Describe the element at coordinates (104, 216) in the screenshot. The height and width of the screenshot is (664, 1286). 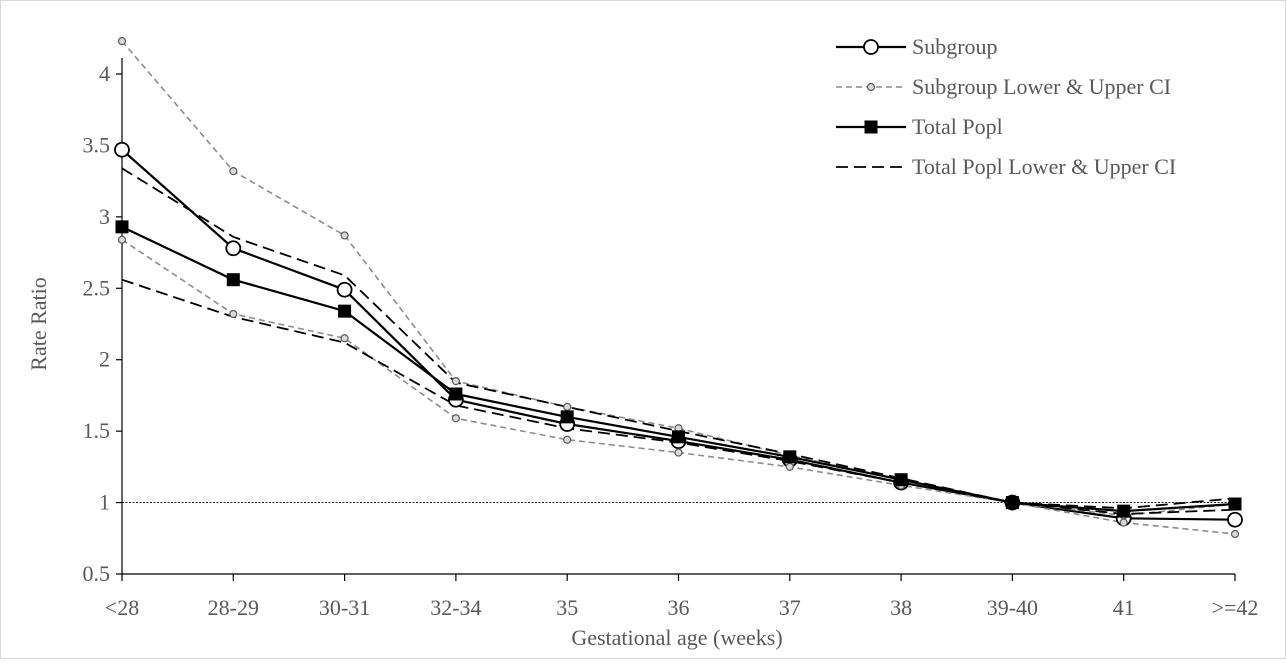
I see `y-tick-label: 3` at that location.